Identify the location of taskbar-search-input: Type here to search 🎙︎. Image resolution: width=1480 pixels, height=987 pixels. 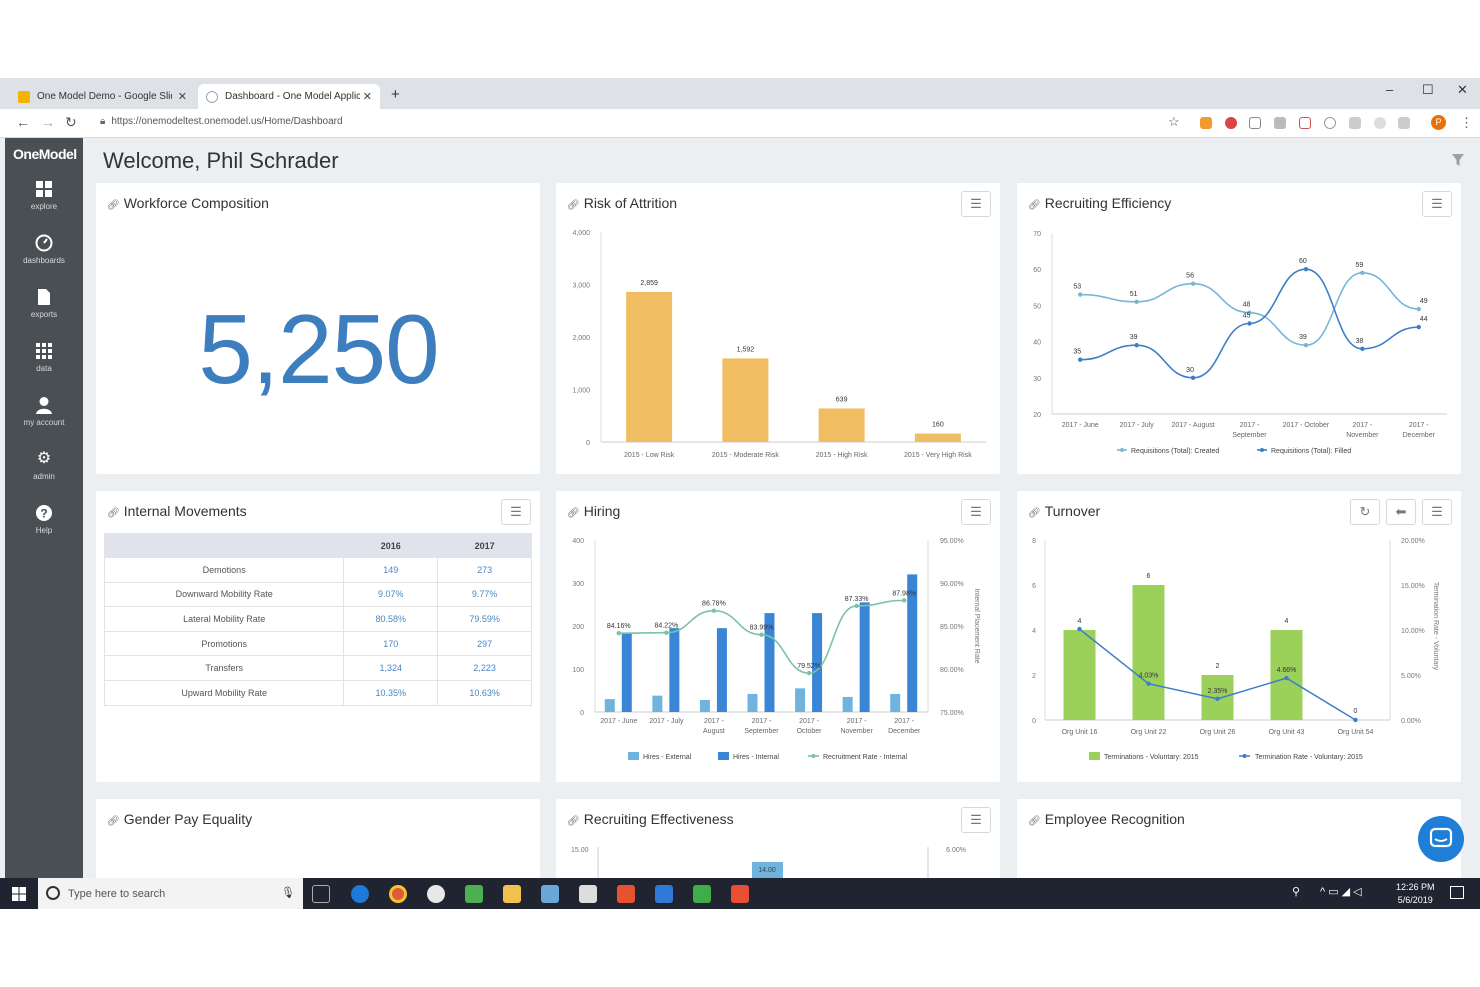
(170, 893).